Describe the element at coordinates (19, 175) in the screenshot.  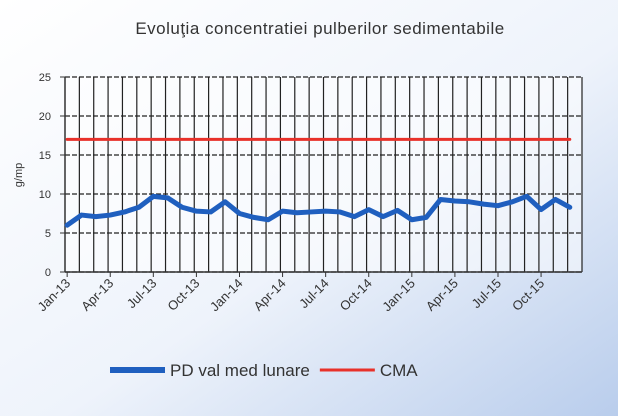
I see `y-axis-label: g/mp` at that location.